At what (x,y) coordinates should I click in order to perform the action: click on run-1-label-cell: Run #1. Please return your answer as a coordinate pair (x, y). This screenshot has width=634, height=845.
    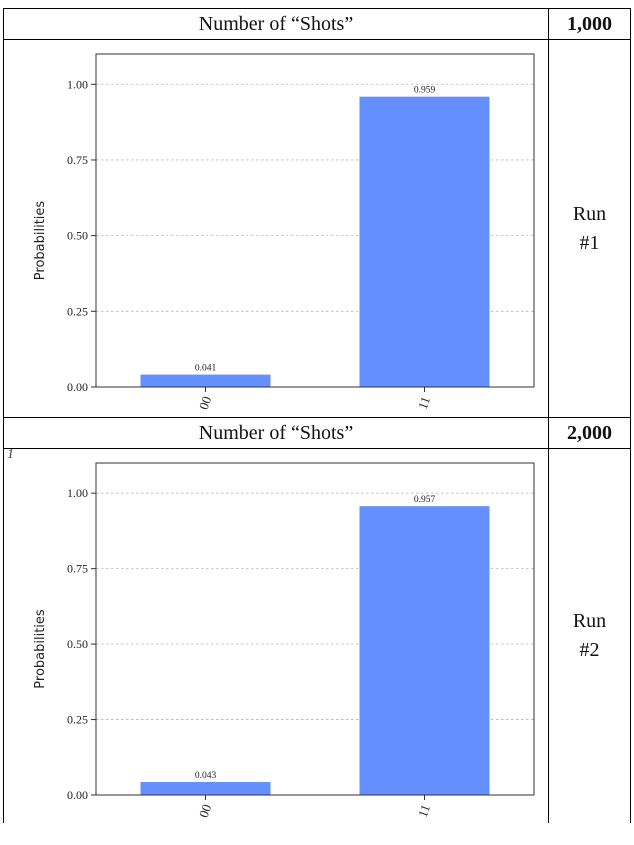
    Looking at the image, I should click on (589, 228).